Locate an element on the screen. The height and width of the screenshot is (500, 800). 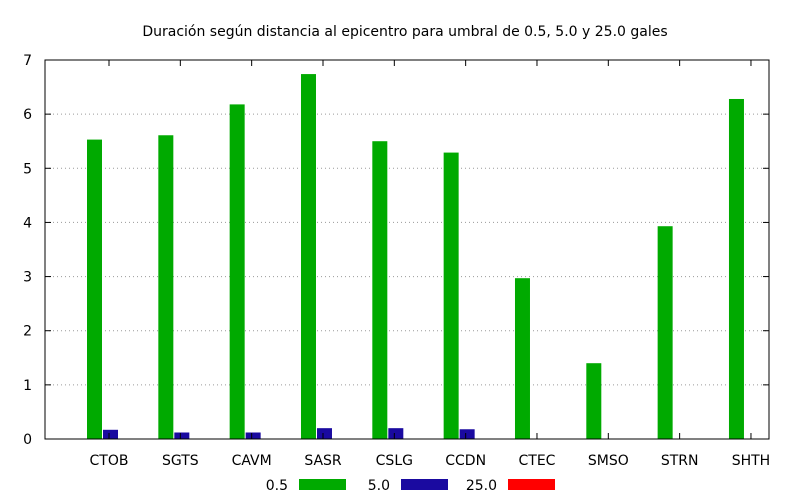
x-tick-label: CSLG is located at coordinates (394, 461).